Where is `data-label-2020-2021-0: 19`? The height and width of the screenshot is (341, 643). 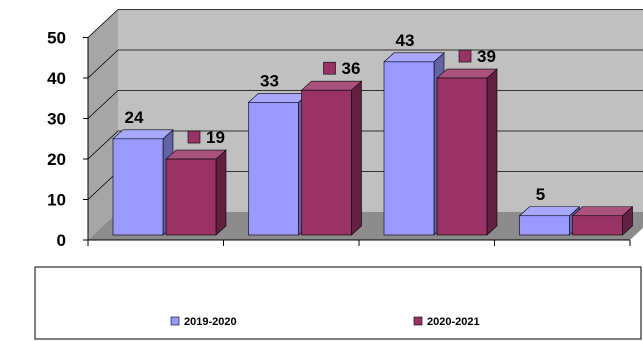
data-label-2020-2021-0: 19 is located at coordinates (215, 137).